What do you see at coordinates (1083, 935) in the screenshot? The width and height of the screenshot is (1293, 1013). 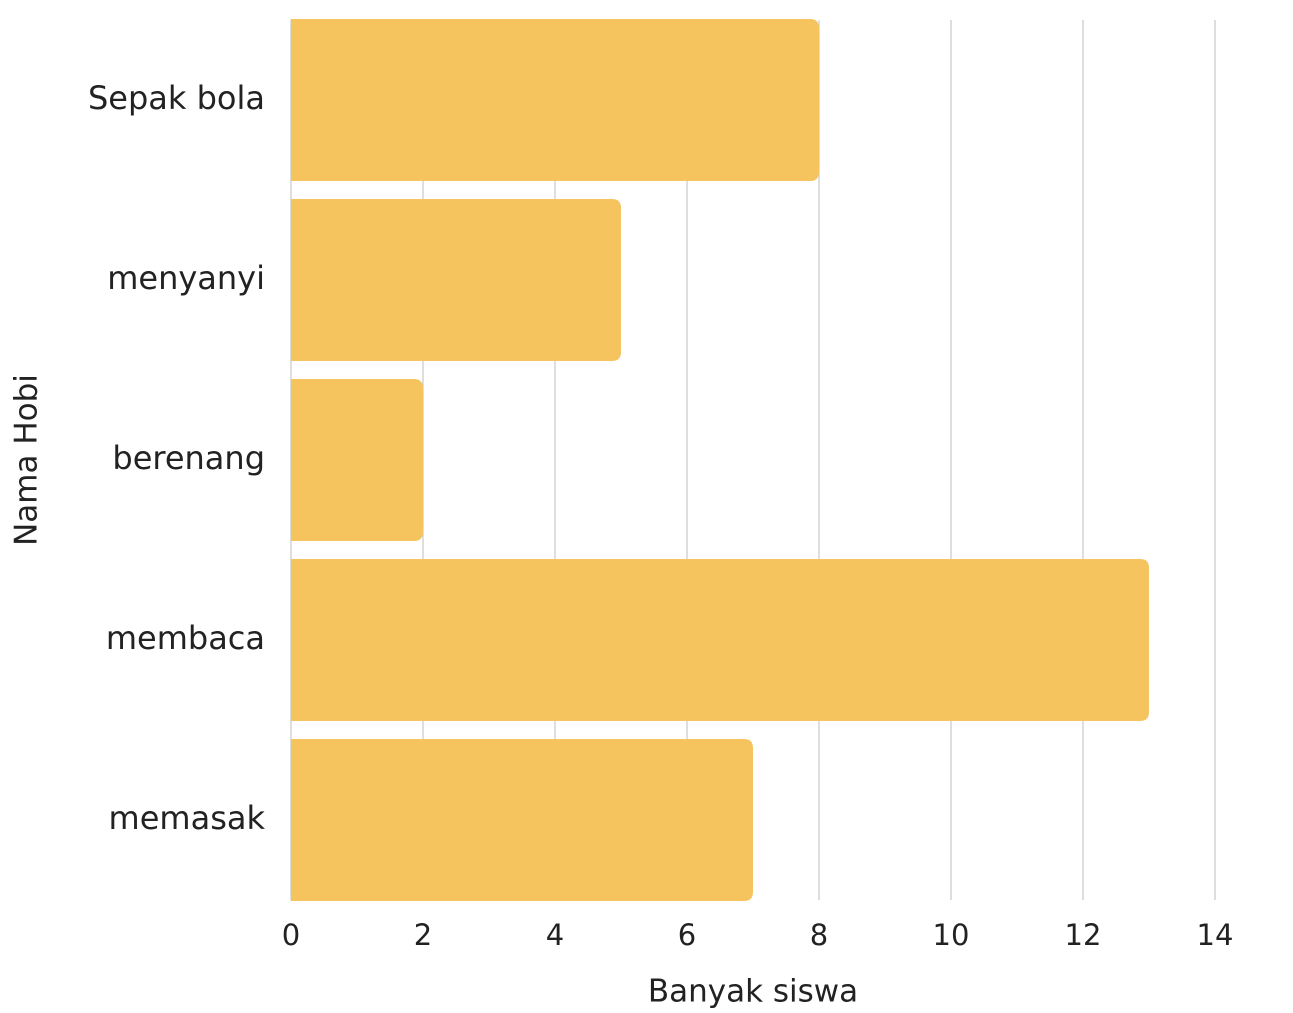 I see `x-tick-label: 12` at bounding box center [1083, 935].